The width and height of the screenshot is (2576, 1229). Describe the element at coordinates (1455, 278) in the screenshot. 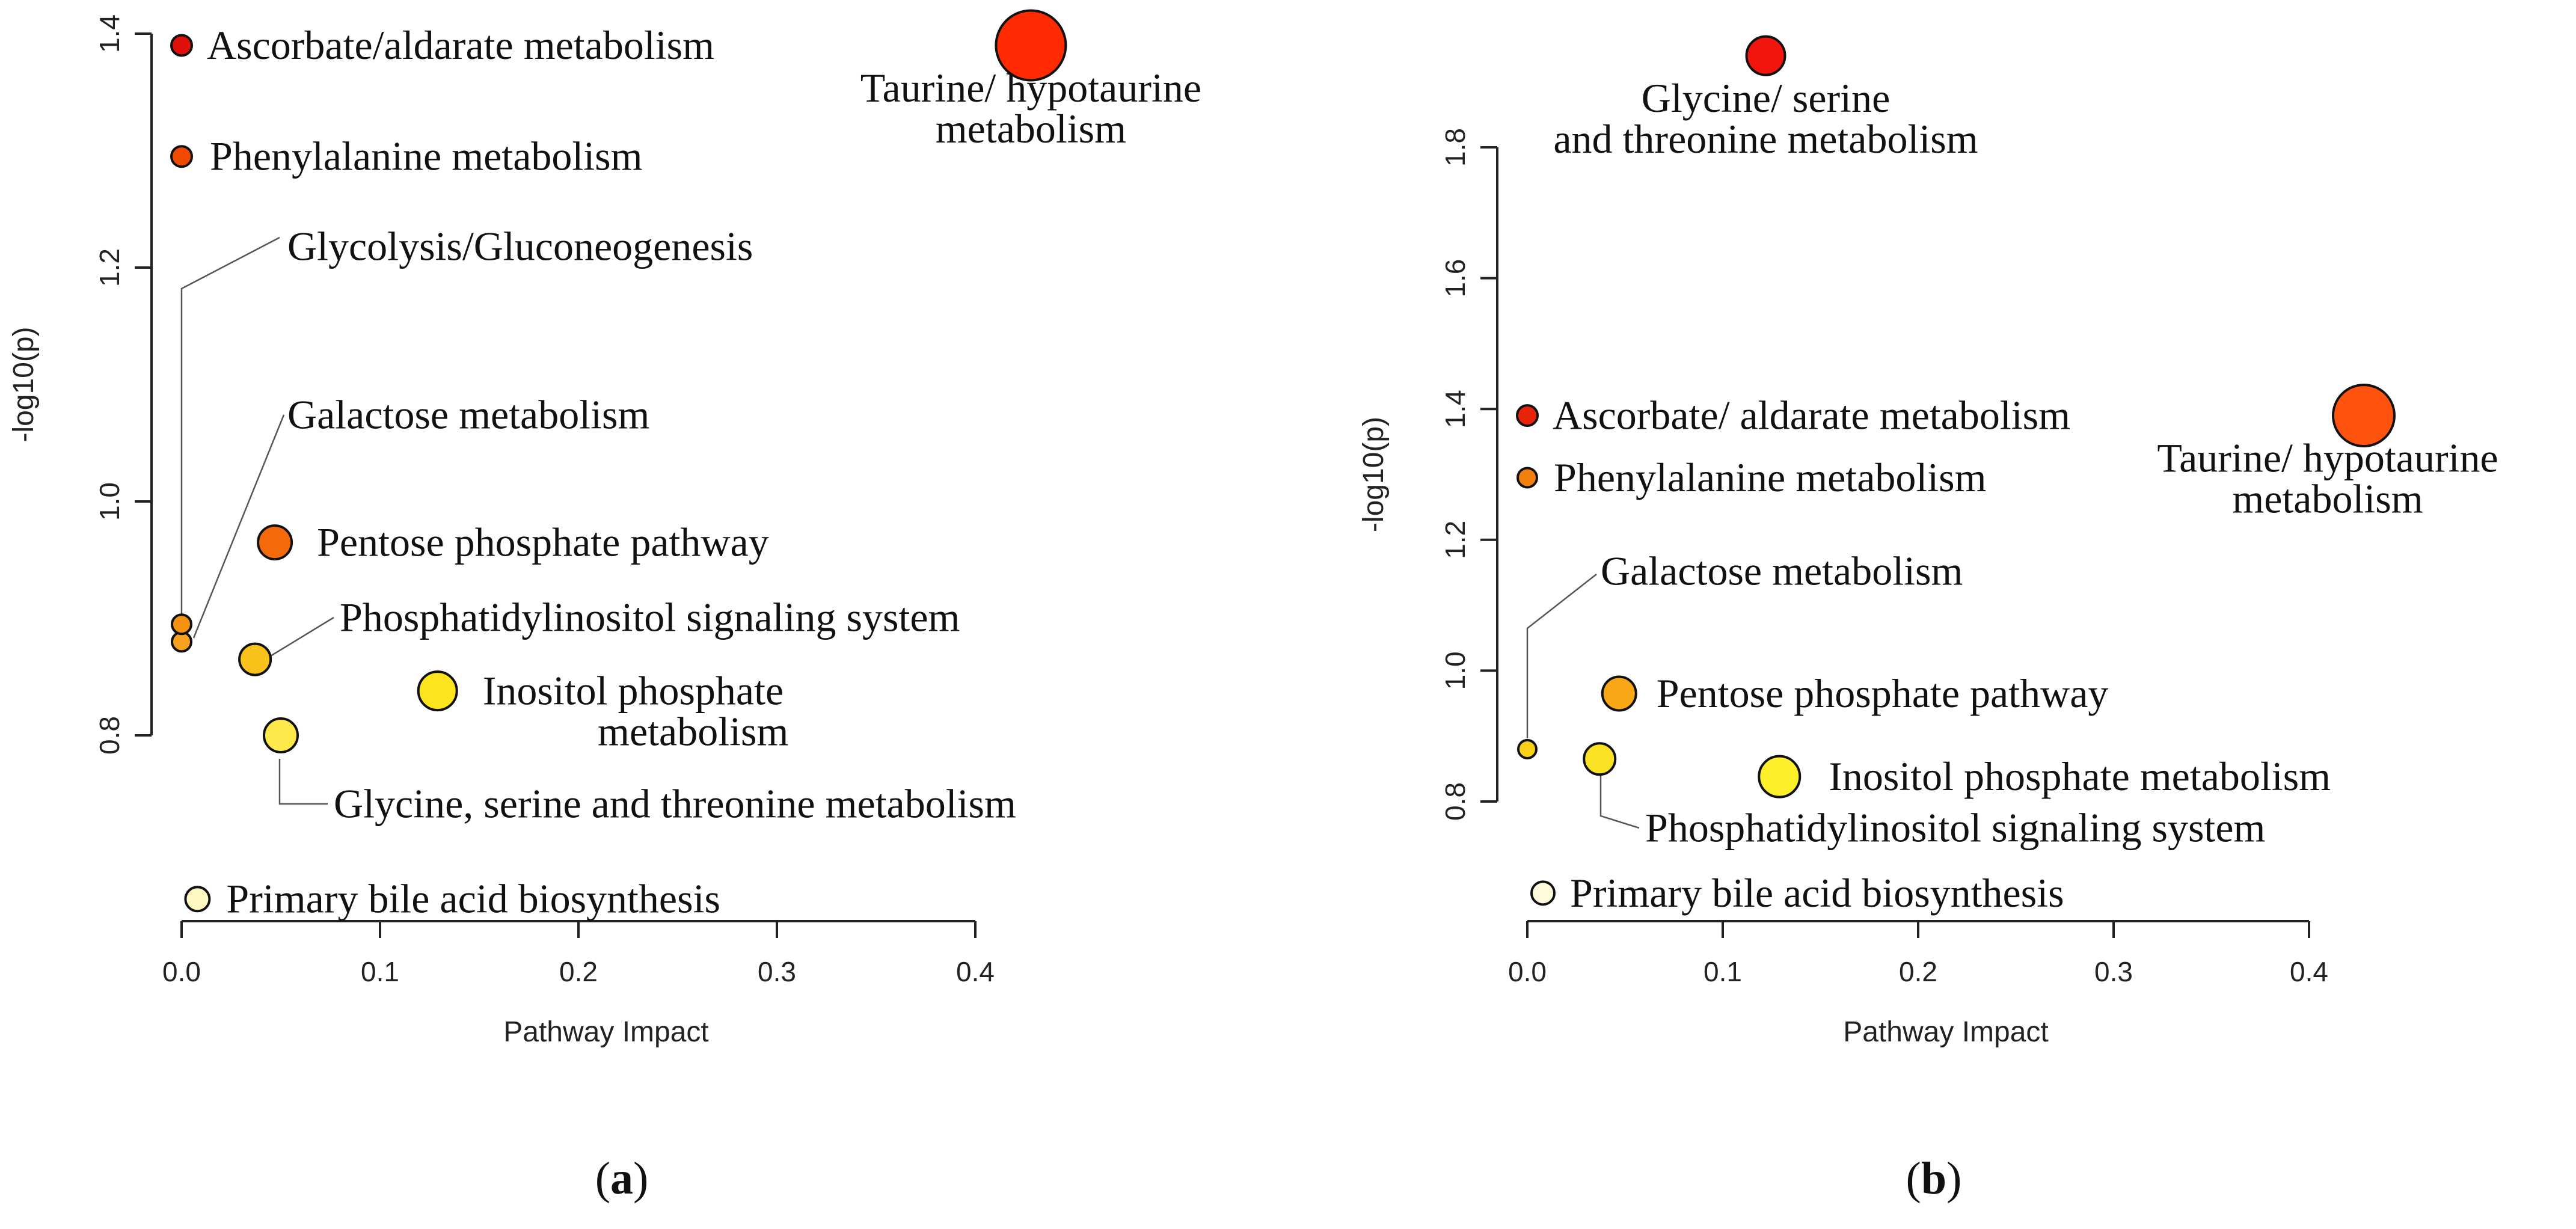

I see `y-tick-label: 1.6` at that location.